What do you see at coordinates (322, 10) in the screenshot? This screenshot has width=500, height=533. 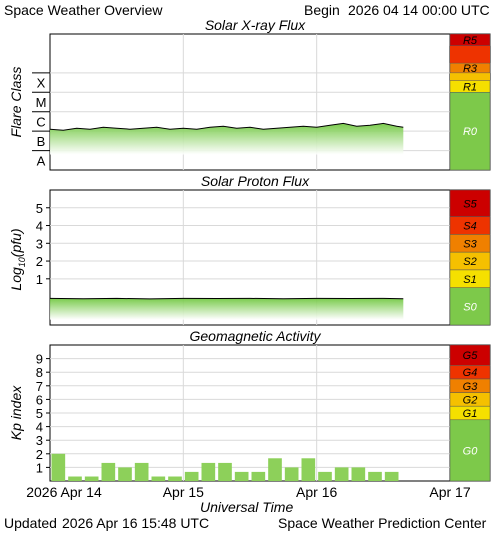 I see `begin-label: Begin` at bounding box center [322, 10].